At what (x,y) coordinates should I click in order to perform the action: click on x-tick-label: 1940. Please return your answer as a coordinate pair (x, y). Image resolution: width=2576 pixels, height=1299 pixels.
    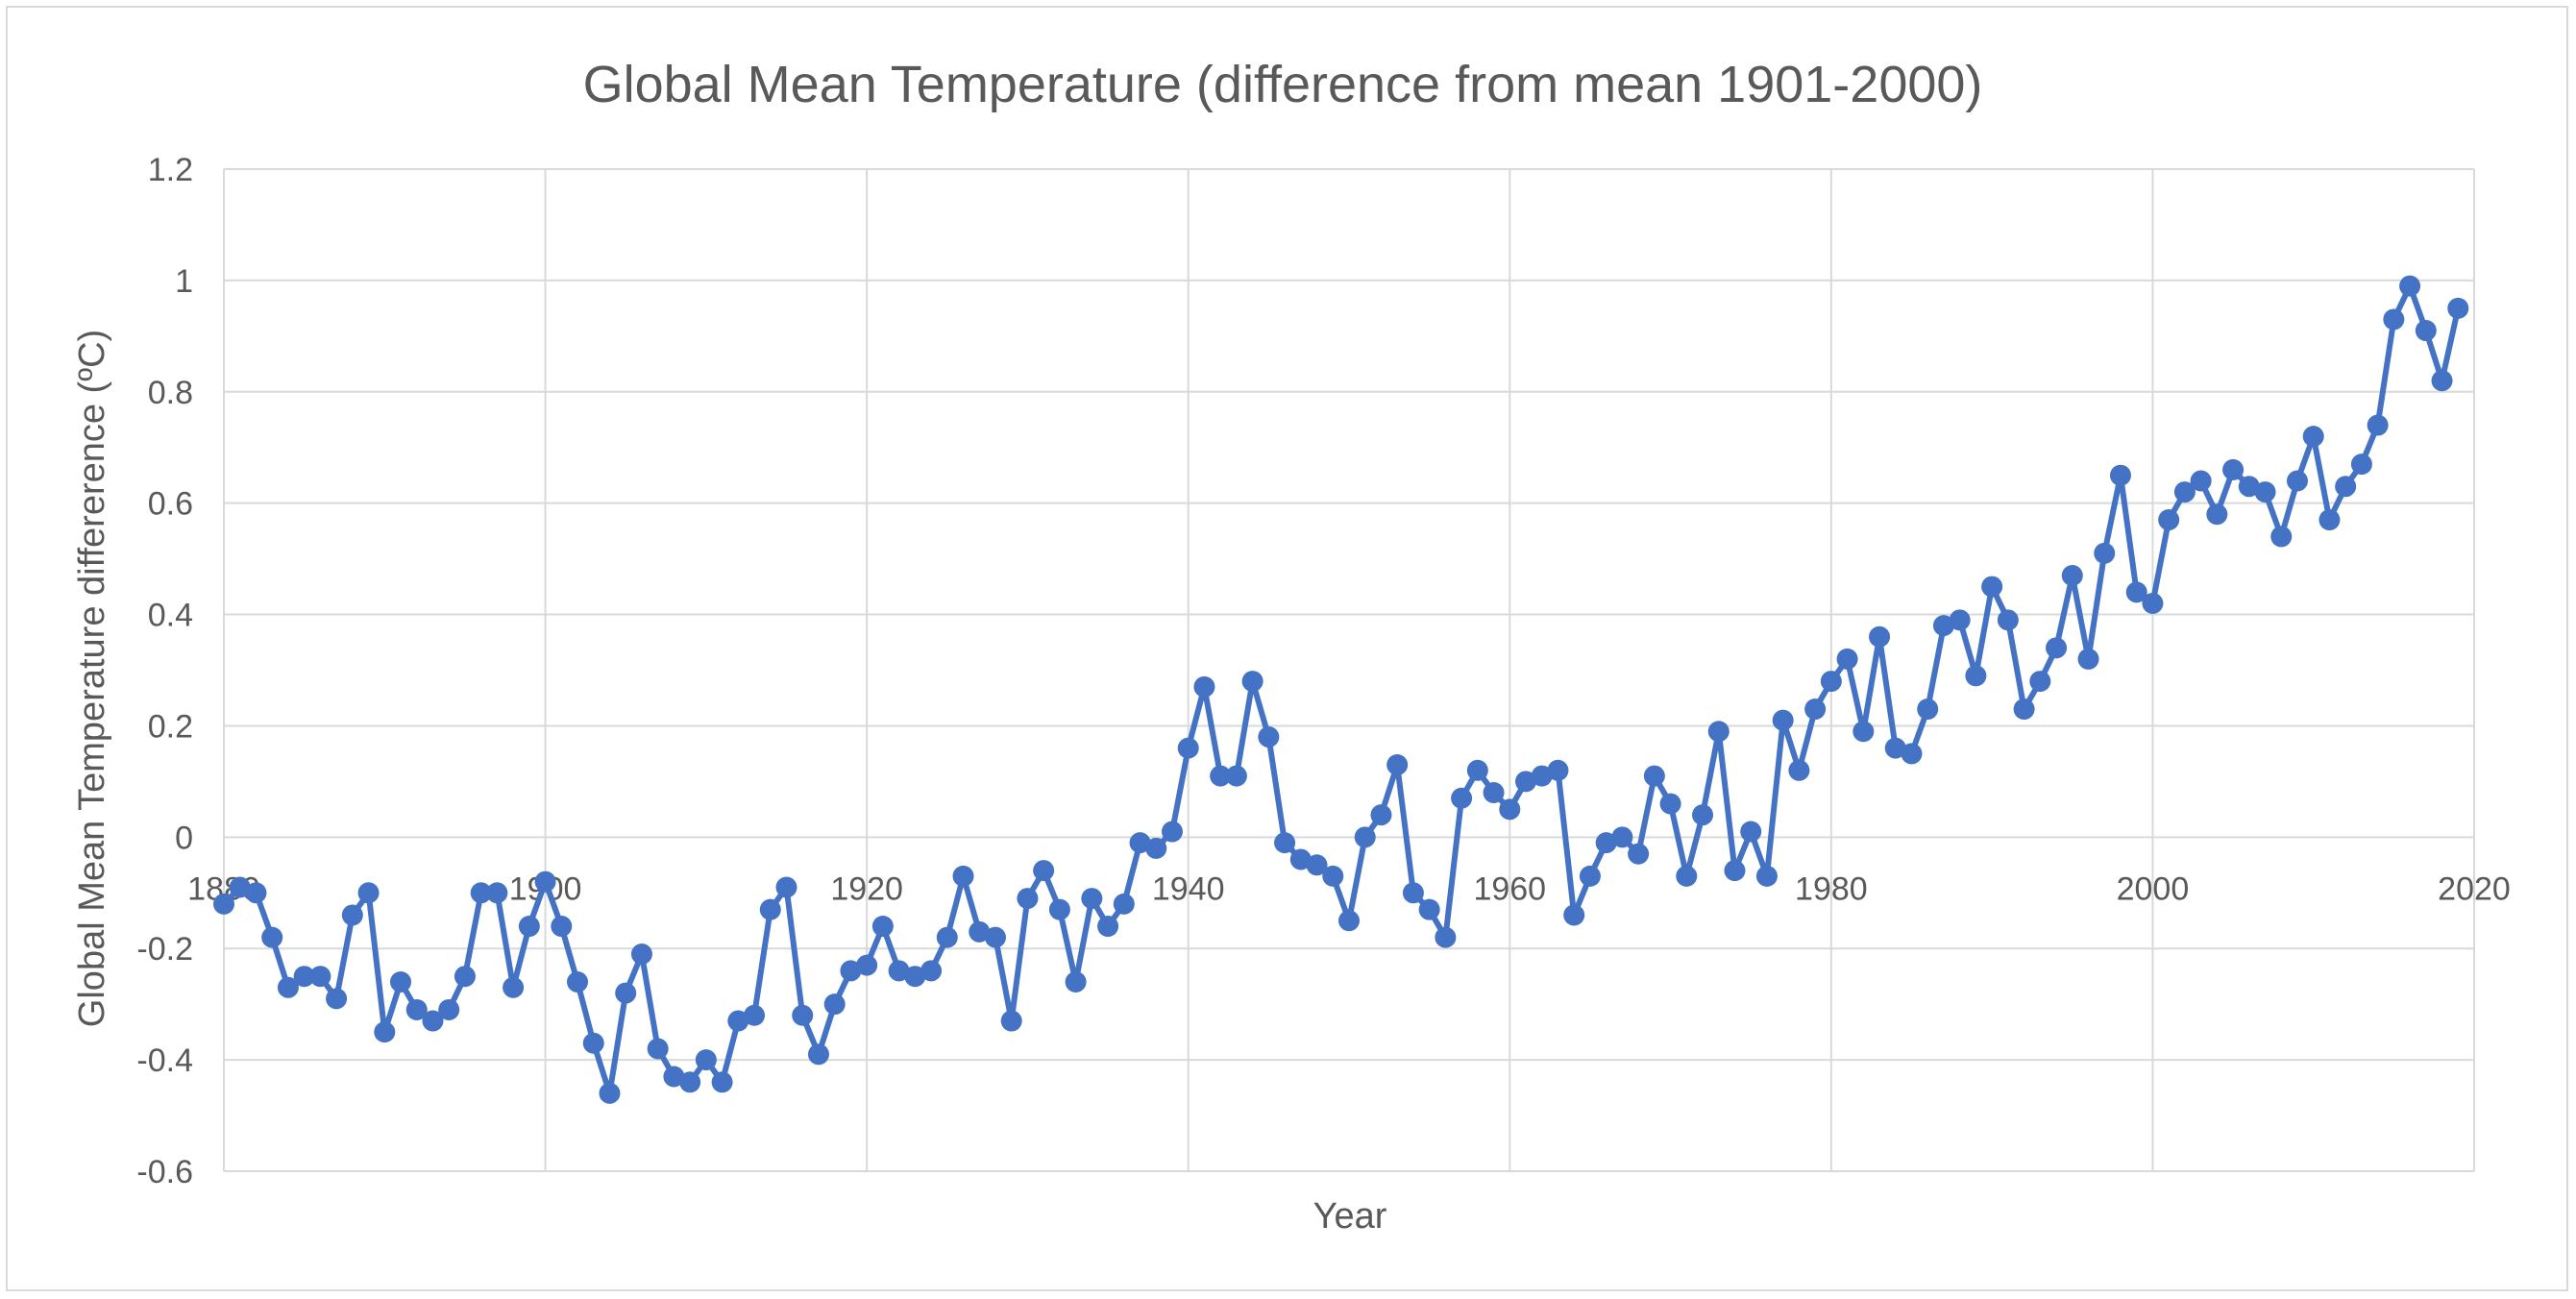
    Looking at the image, I should click on (1188, 888).